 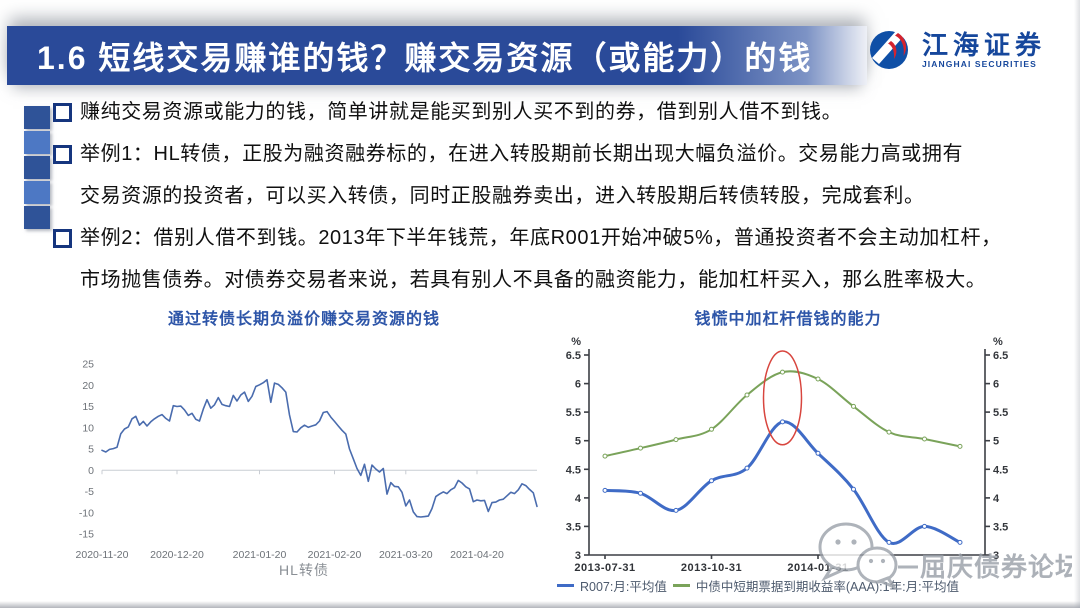 What do you see at coordinates (88, 407) in the screenshot?
I see `svg-text: 15` at bounding box center [88, 407].